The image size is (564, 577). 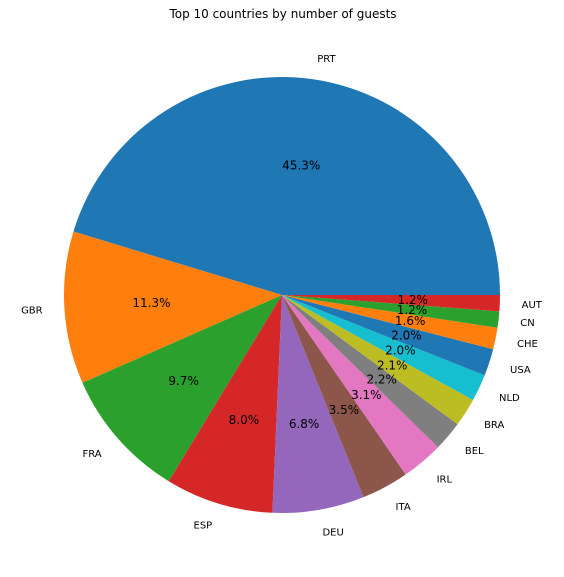 I want to click on pie-slice-bra, so click(x=378, y=360).